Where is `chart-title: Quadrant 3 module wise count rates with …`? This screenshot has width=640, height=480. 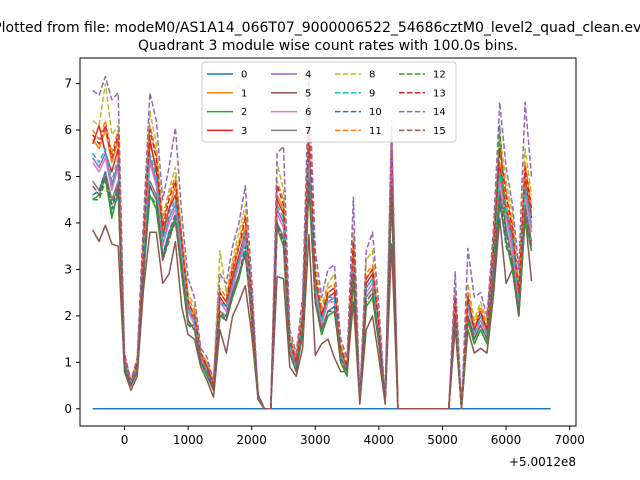 chart-title: Quadrant 3 module wise count rates with … is located at coordinates (328, 46).